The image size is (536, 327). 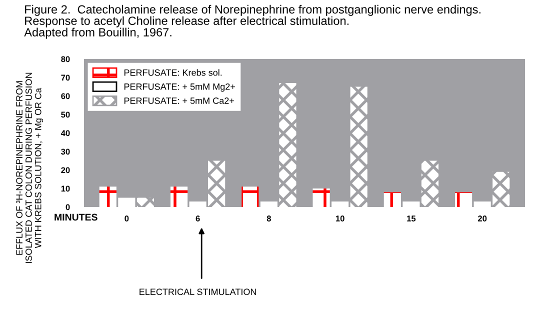 What do you see at coordinates (65, 96) in the screenshot?
I see `y-tick-label: 60` at bounding box center [65, 96].